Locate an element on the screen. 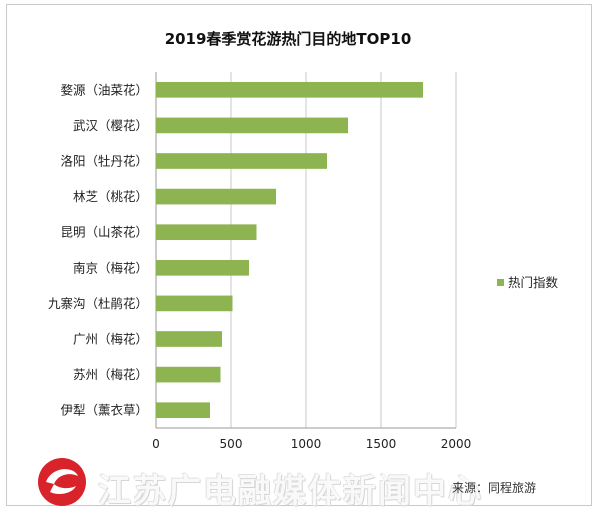  legend-label: 热门指数 is located at coordinates (533, 282).